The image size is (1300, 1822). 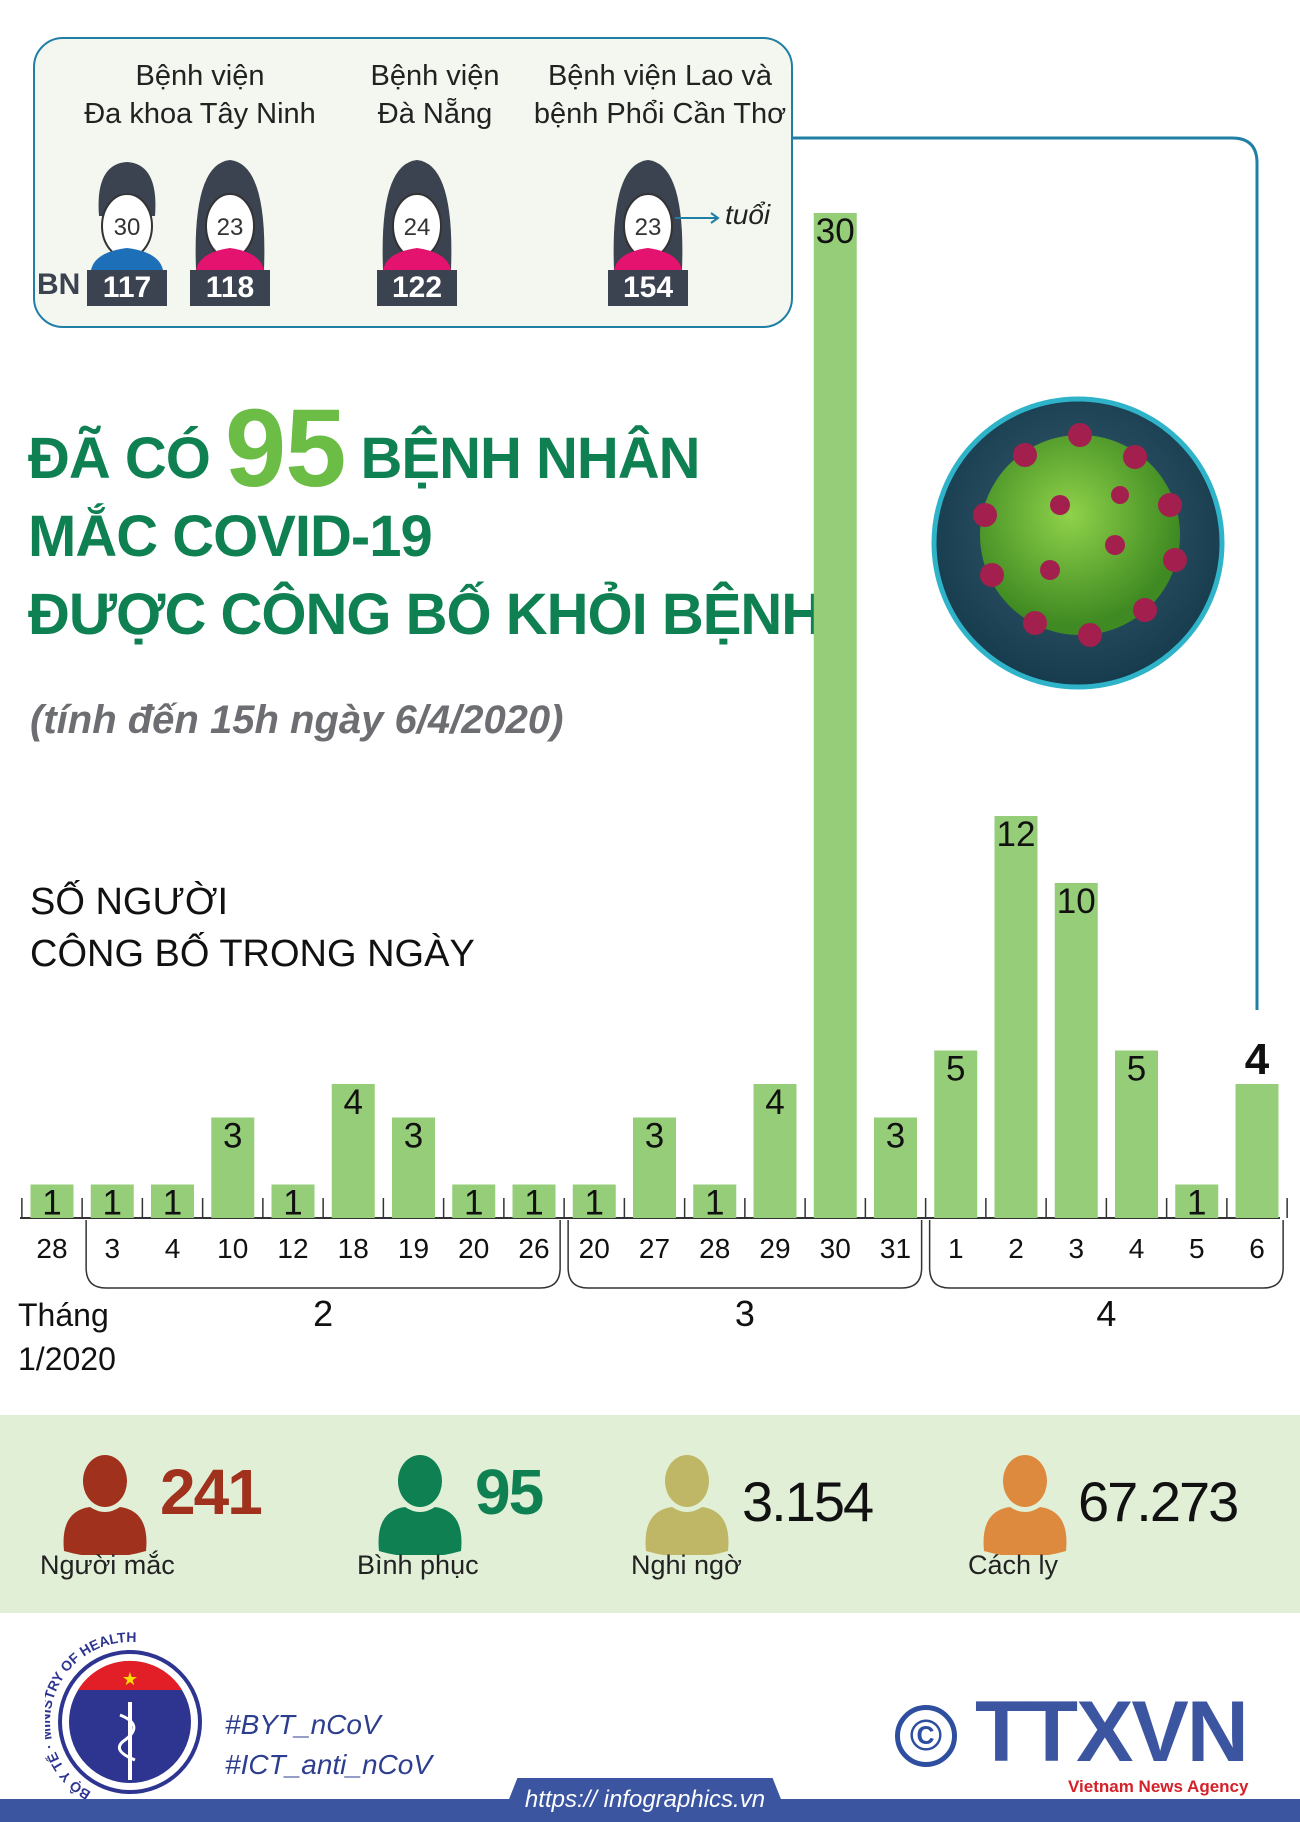 What do you see at coordinates (645, 1800) in the screenshot?
I see `website-link: https:// infographics.vn` at bounding box center [645, 1800].